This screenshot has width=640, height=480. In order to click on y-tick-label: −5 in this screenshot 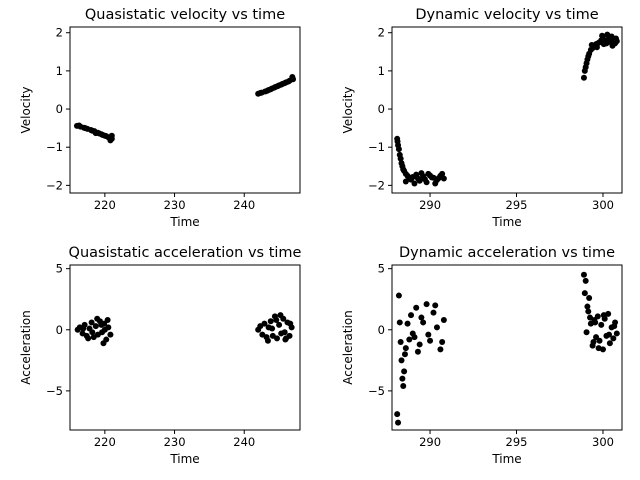, I will do `click(54, 391)`.